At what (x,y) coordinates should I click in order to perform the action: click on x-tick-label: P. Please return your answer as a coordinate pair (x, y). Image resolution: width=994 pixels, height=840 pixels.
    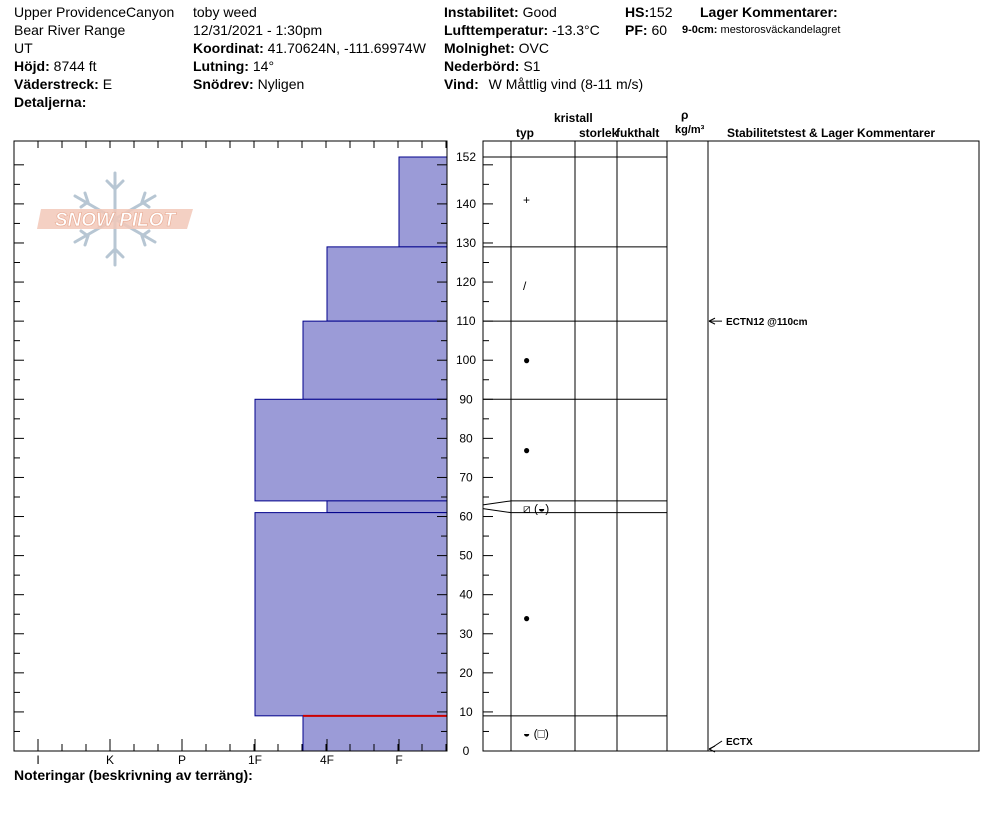
    Looking at the image, I should click on (182, 760).